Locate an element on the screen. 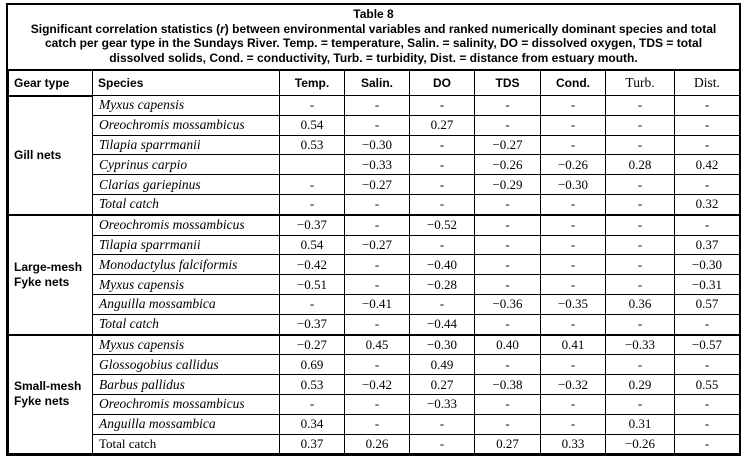  col-header-turb: Turb. is located at coordinates (640, 82).